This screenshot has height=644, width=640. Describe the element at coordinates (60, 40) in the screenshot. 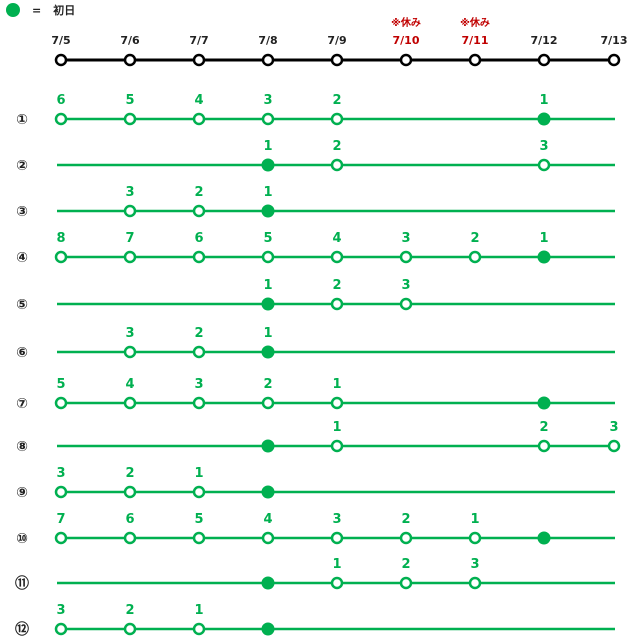

I see `date-label: 7/5` at that location.